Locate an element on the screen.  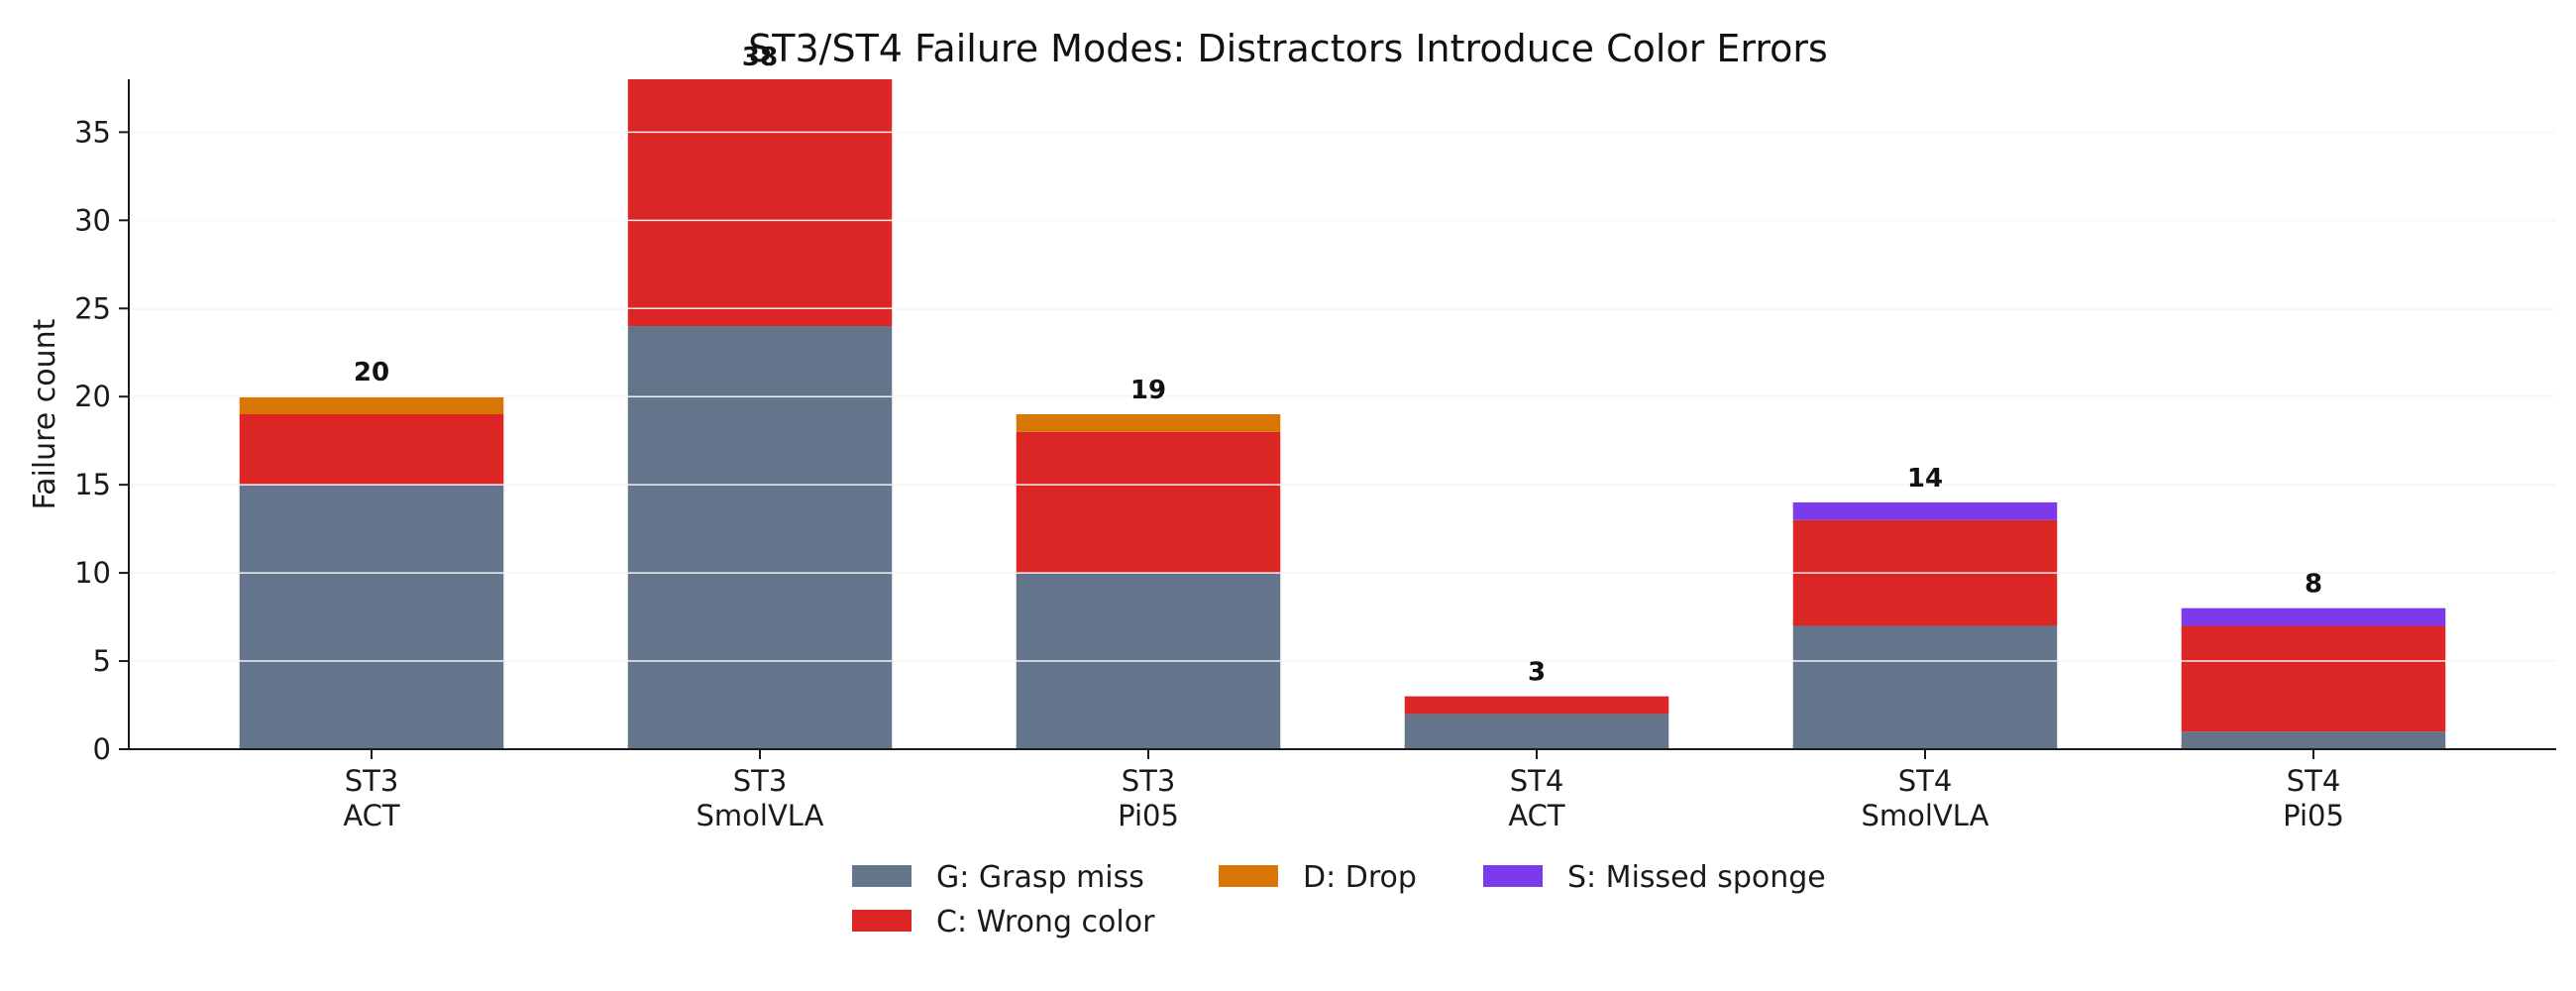
legend-label: C: Wrong color is located at coordinates (1046, 922).